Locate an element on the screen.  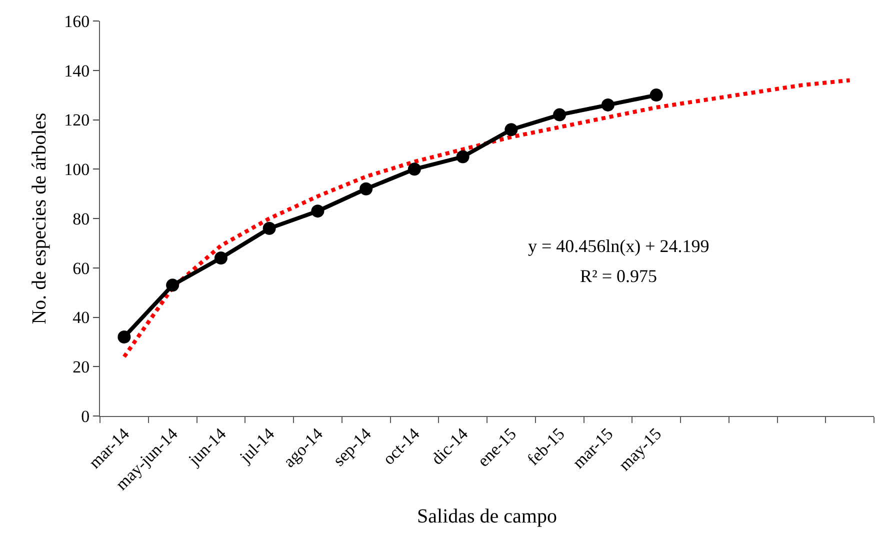
y-tick-label: 80 is located at coordinates (81, 218).